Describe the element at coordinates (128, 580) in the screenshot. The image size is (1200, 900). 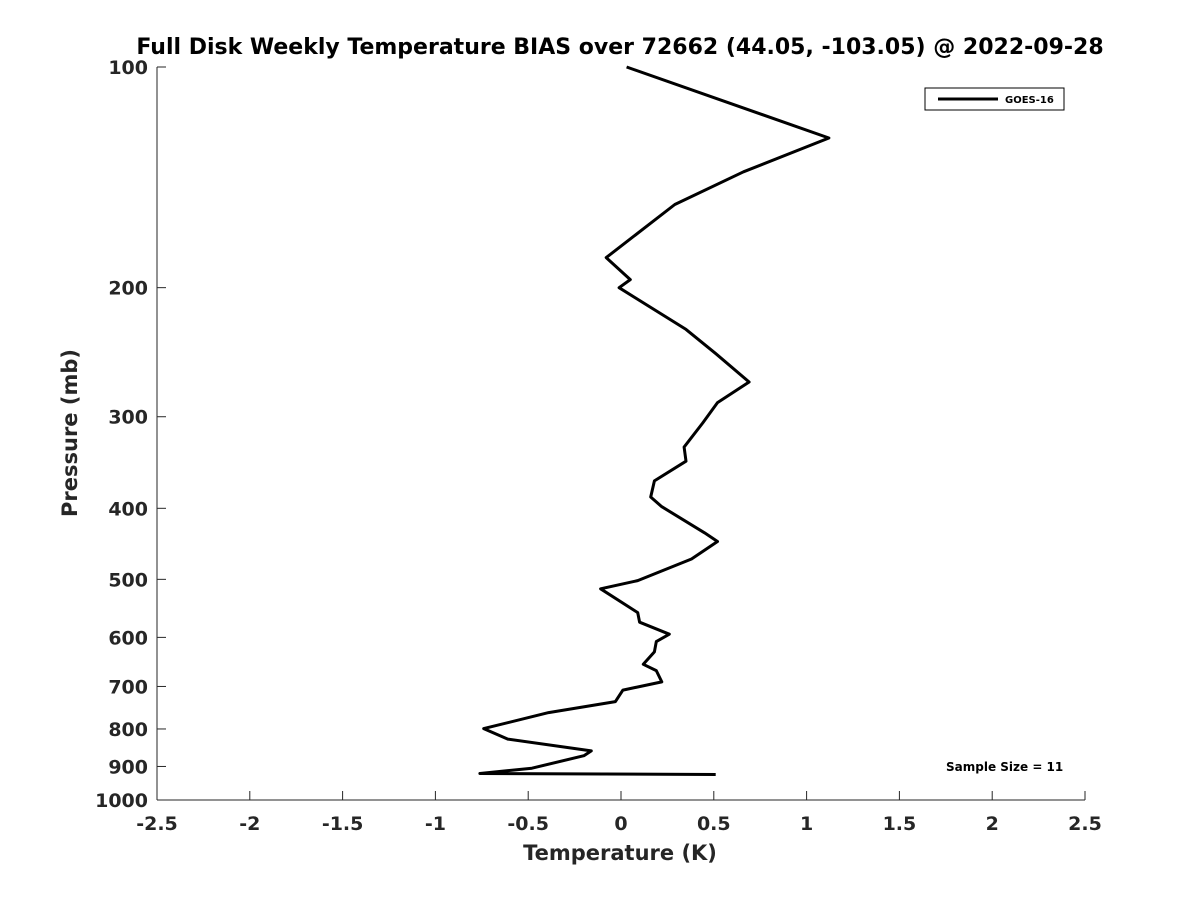
I see `y-tick-label: 500` at that location.